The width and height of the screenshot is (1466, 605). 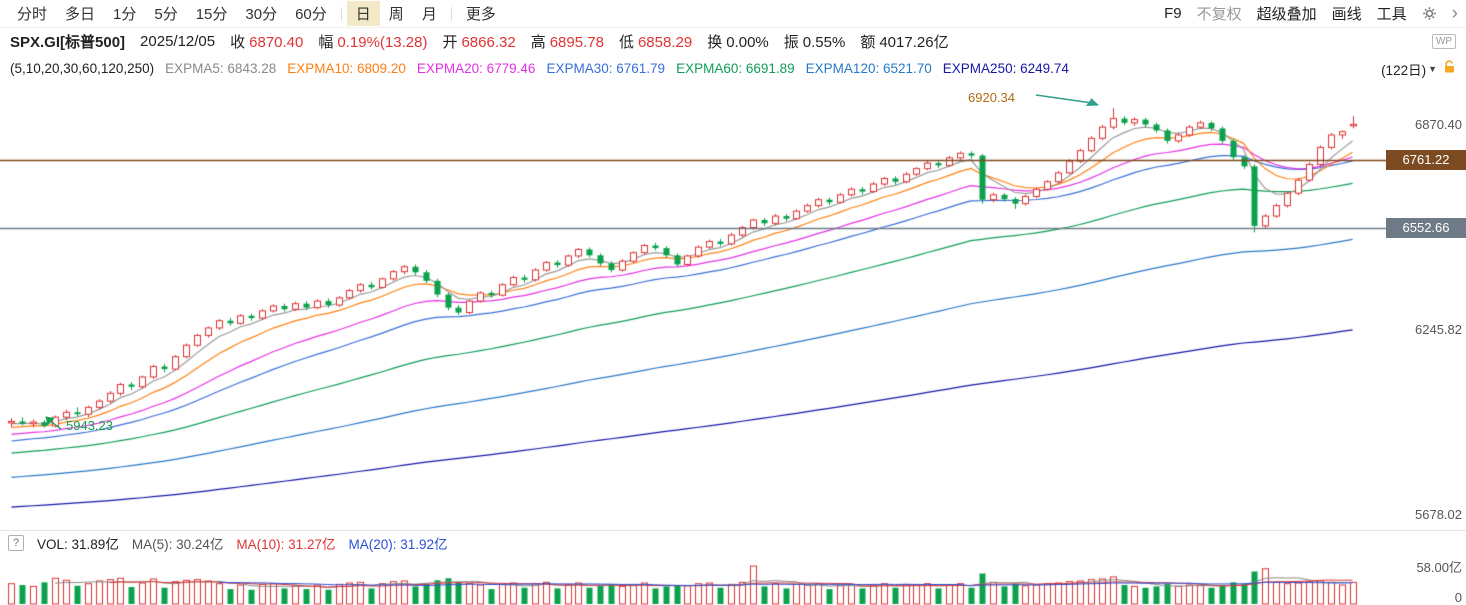 What do you see at coordinates (814, 42) in the screenshot?
I see `field-amplitude: 振 0.55%` at bounding box center [814, 42].